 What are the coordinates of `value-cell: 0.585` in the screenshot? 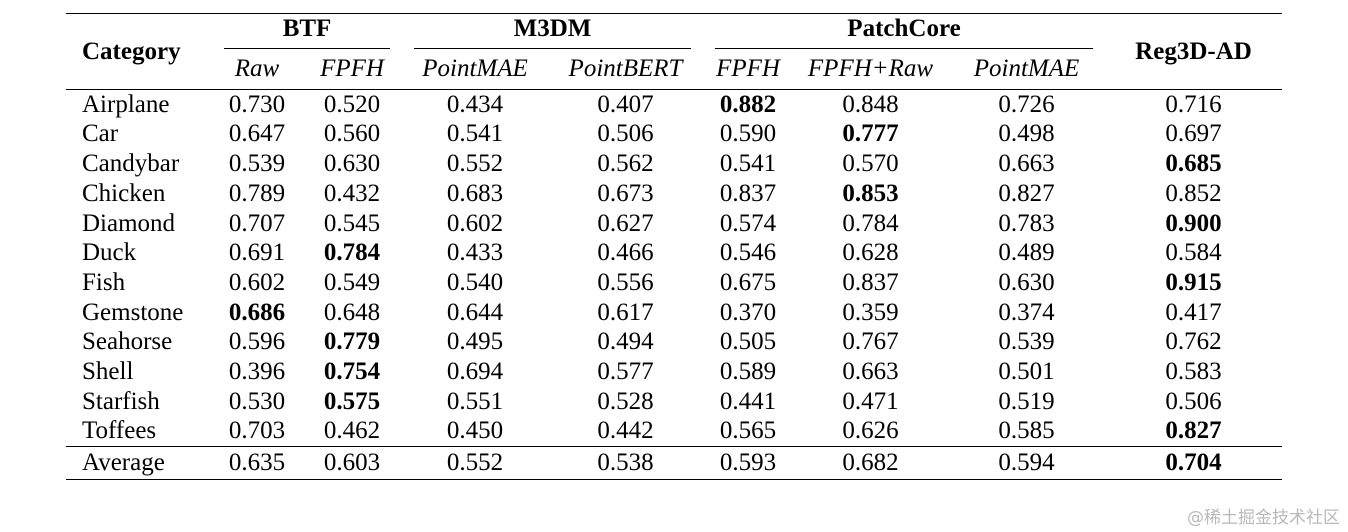 It's located at (1026, 432).